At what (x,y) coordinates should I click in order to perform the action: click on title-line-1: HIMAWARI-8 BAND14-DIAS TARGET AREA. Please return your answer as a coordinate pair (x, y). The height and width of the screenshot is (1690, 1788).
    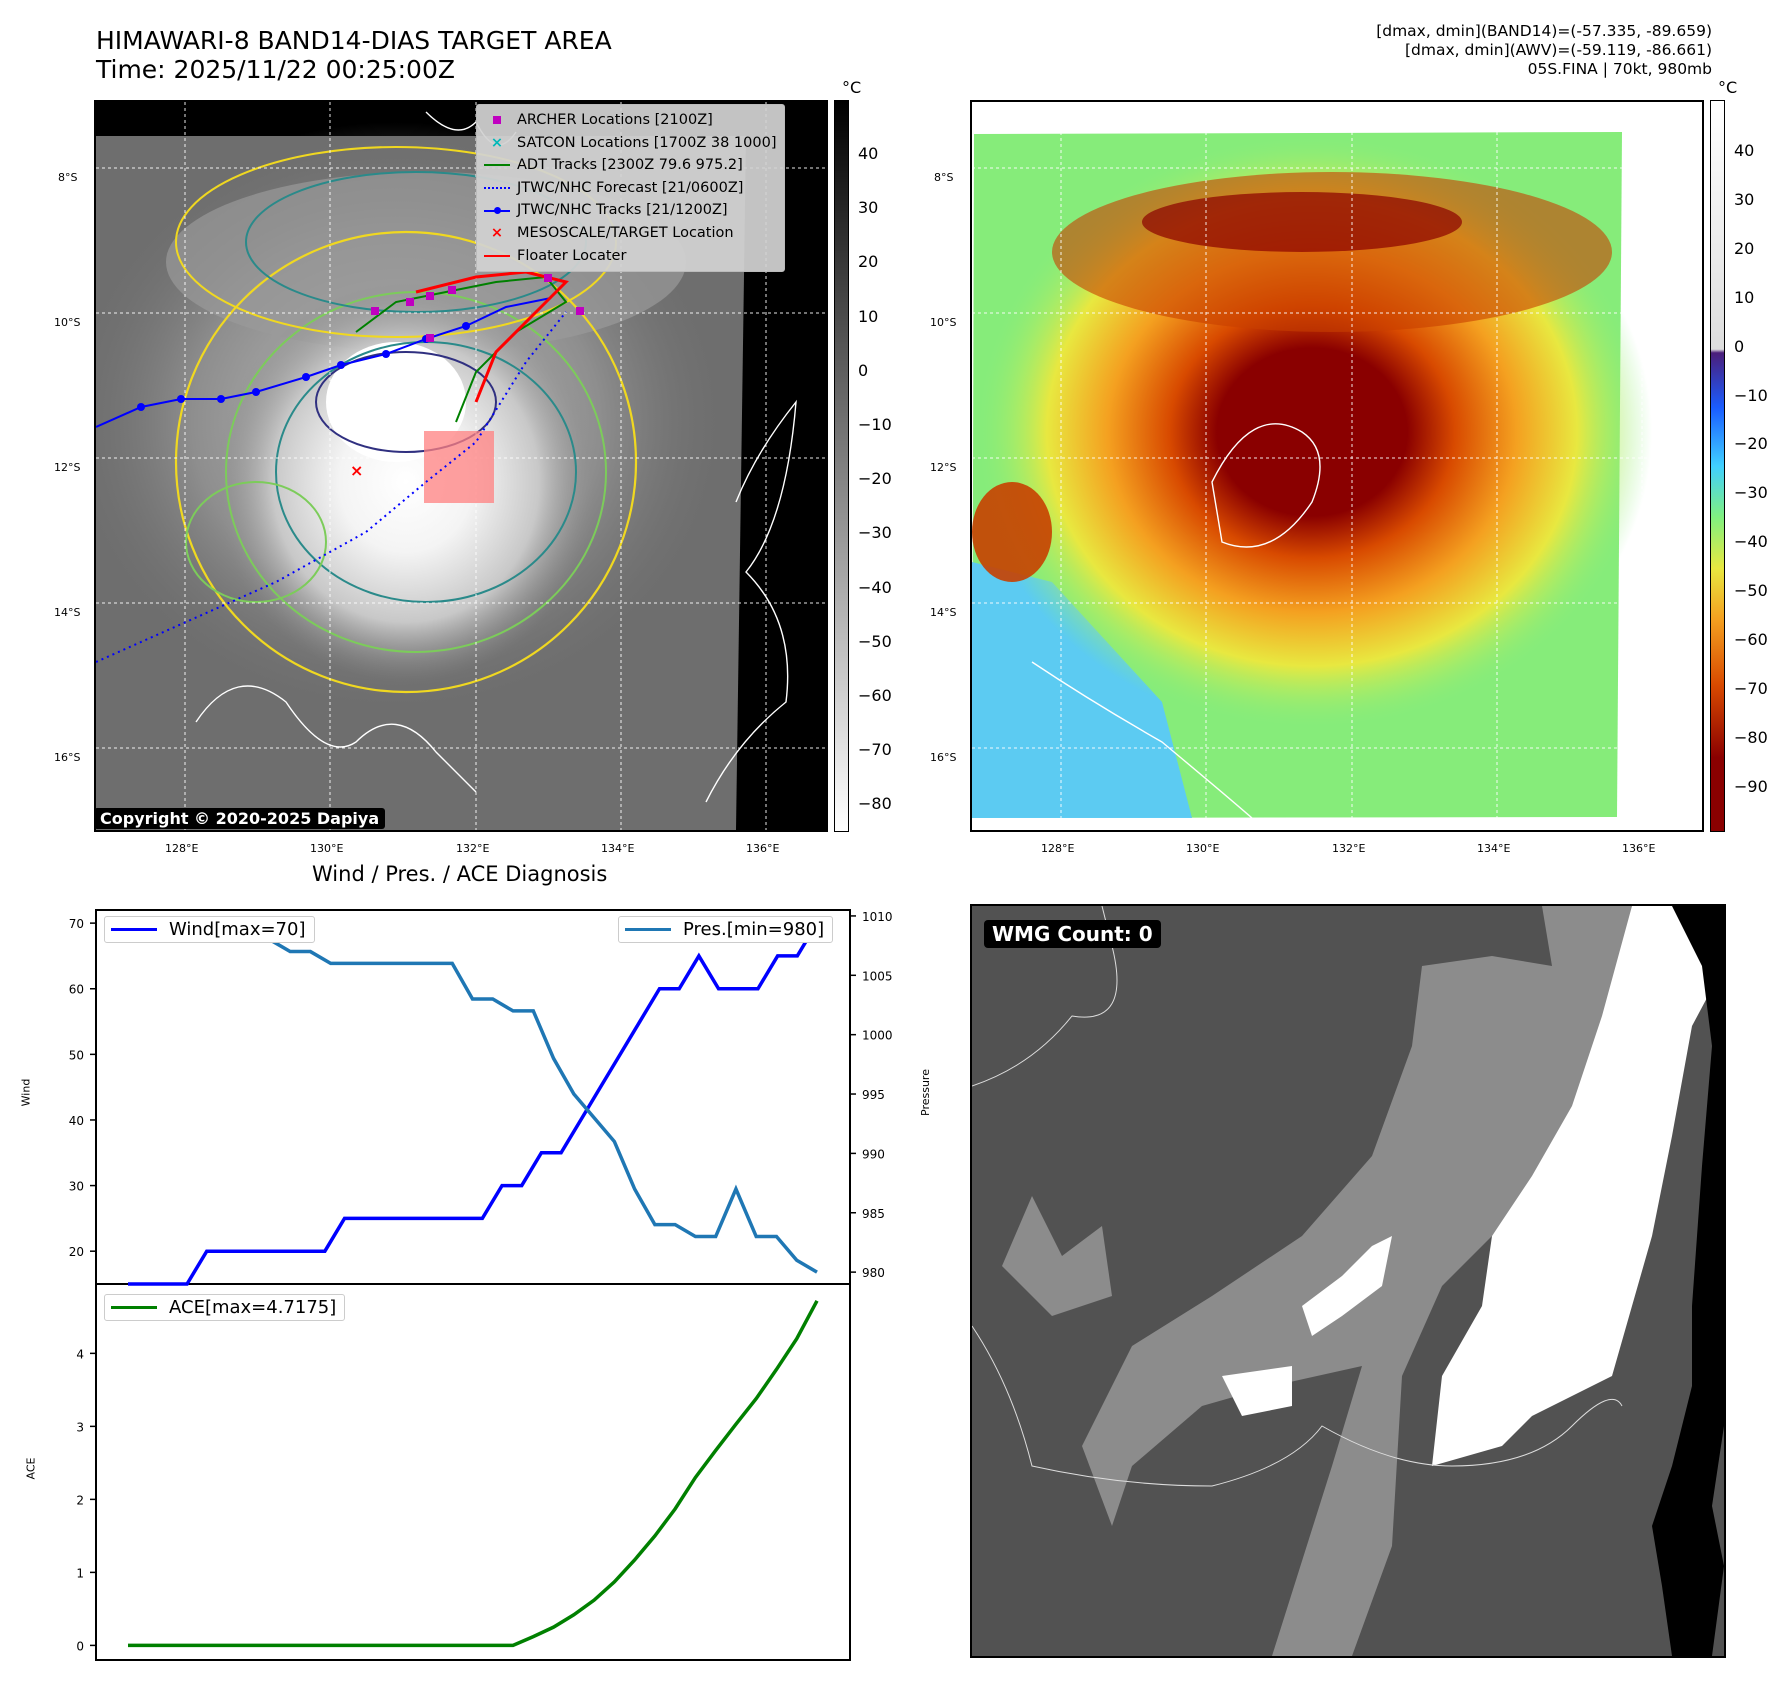
    Looking at the image, I should click on (354, 40).